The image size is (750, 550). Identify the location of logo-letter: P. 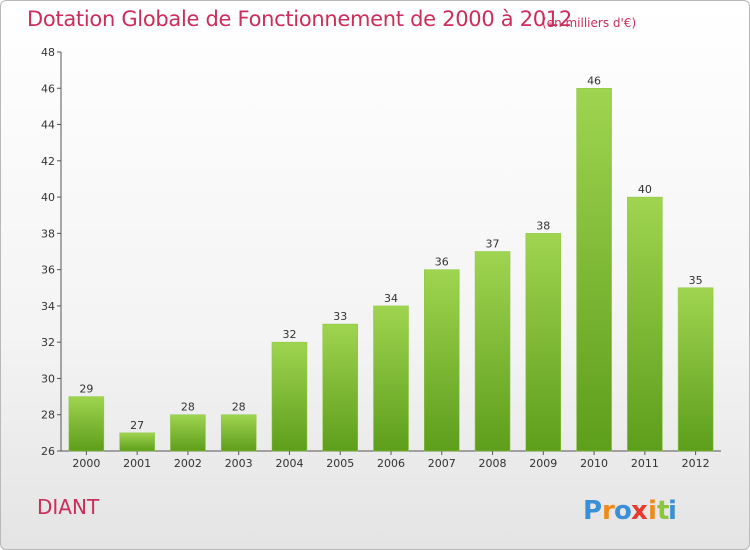
(592, 511).